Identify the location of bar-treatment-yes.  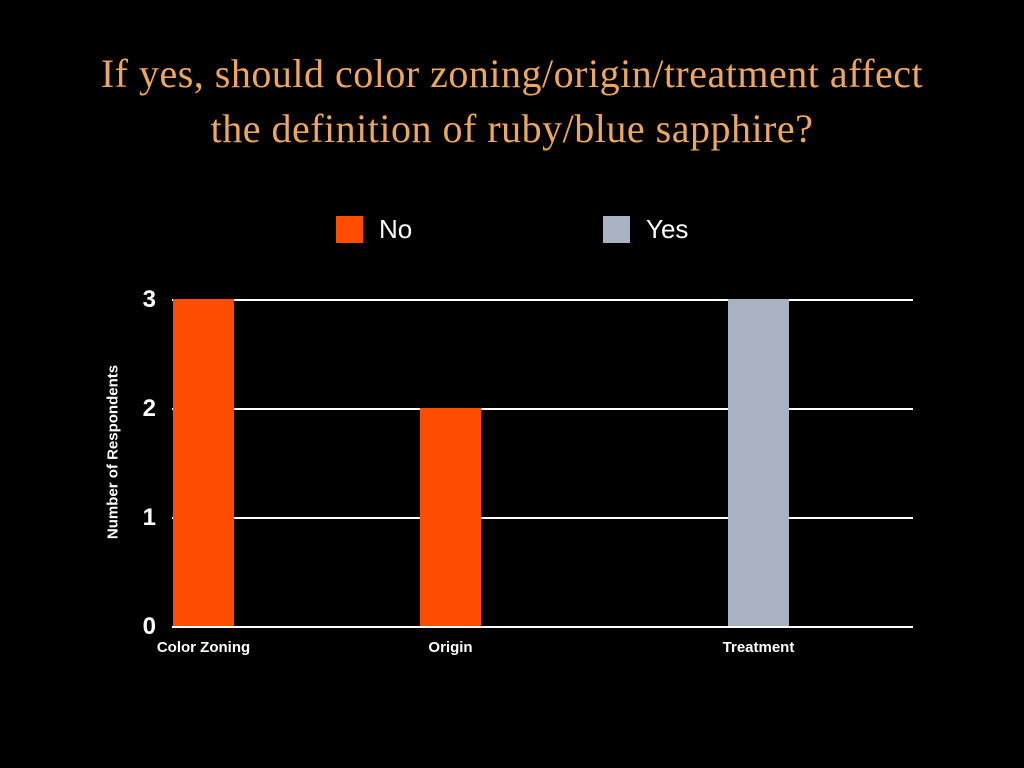
(758, 462).